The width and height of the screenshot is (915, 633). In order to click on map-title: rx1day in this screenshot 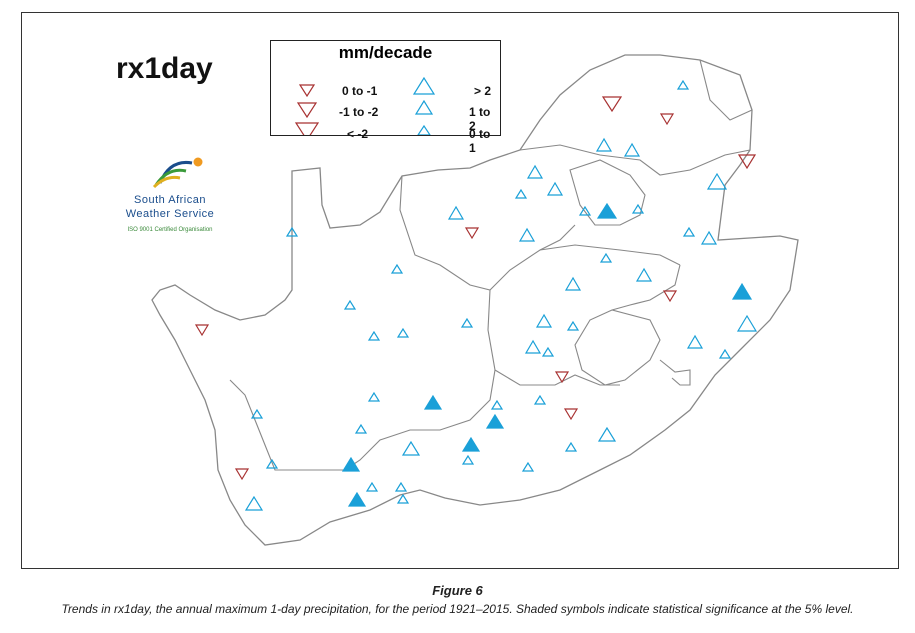, I will do `click(164, 68)`.